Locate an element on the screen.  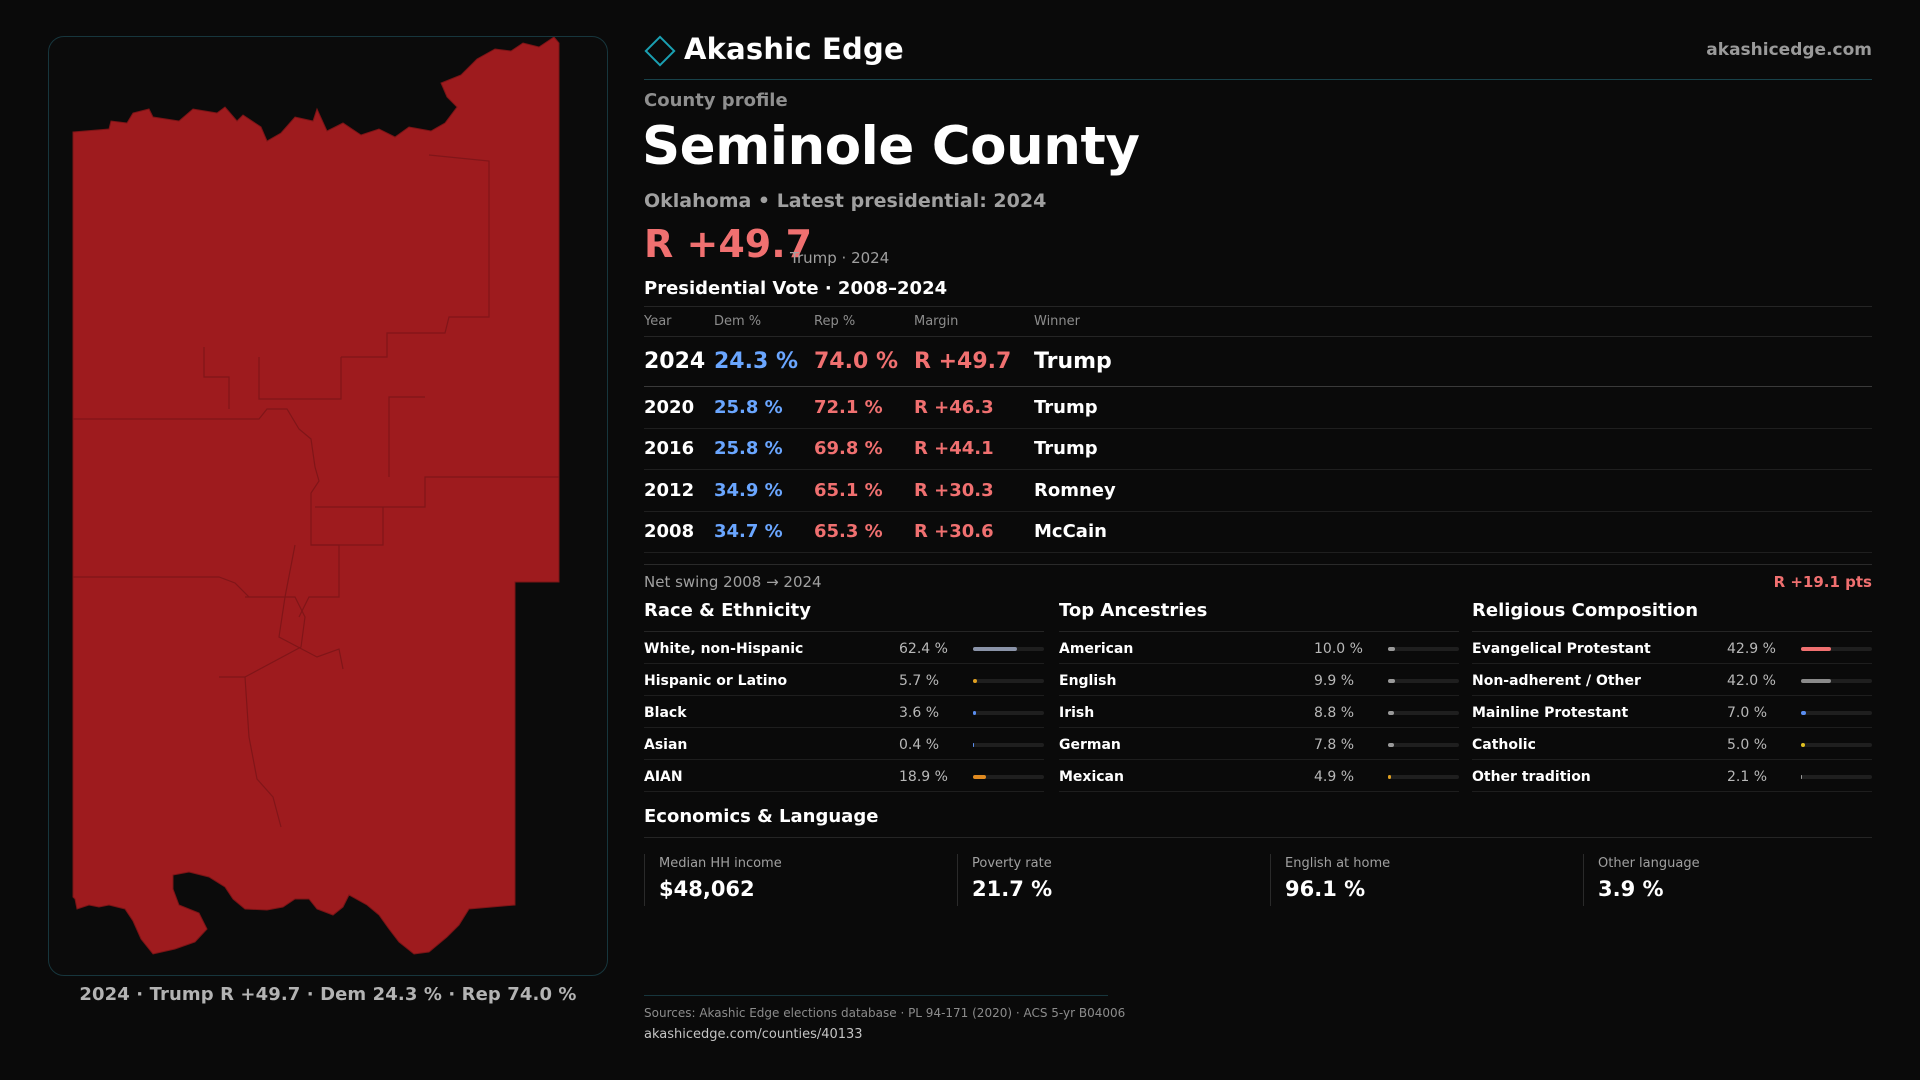
stat-label: Asian is located at coordinates (666, 745).